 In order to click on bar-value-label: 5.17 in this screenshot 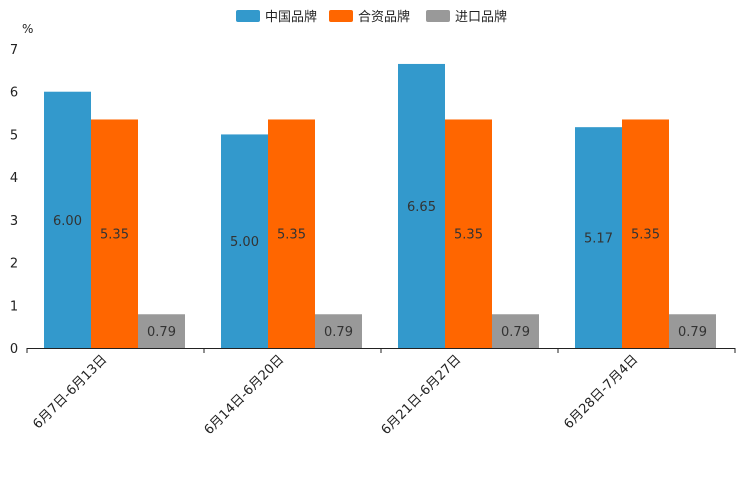, I will do `click(598, 239)`.